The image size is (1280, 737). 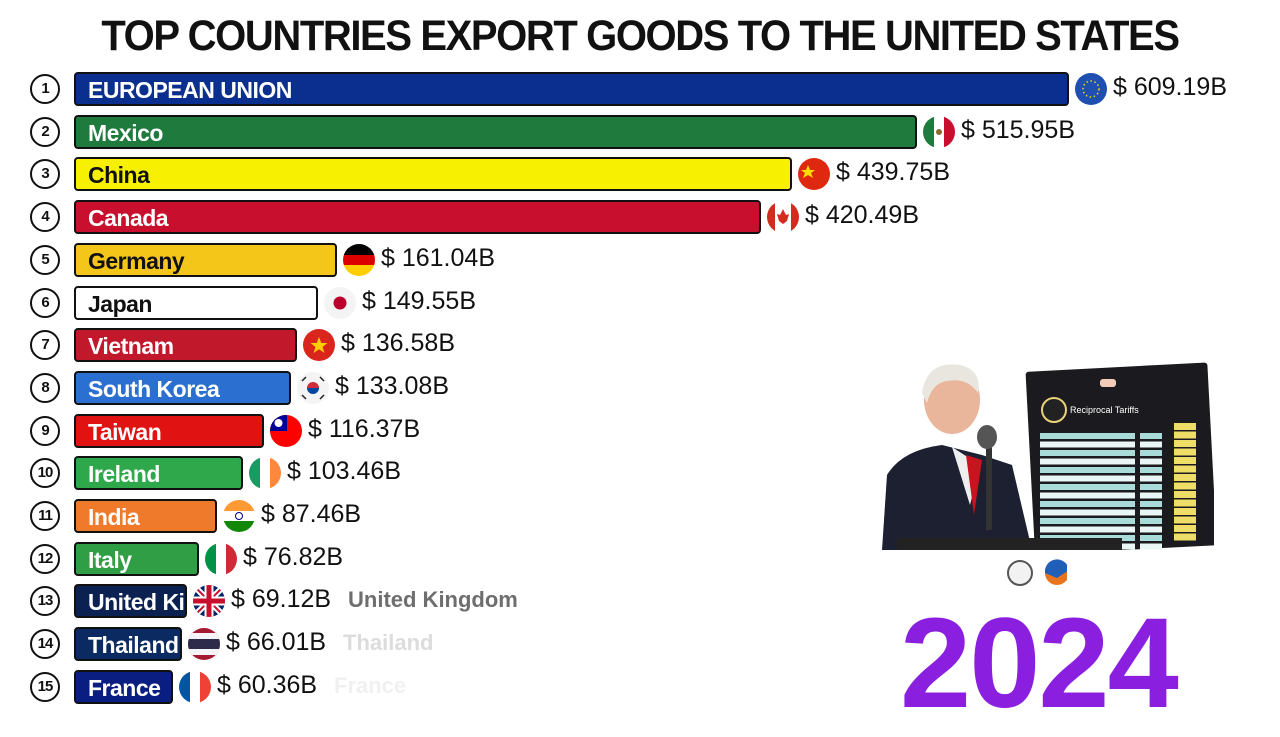 I want to click on value-label: $ 116.37B, so click(x=364, y=428).